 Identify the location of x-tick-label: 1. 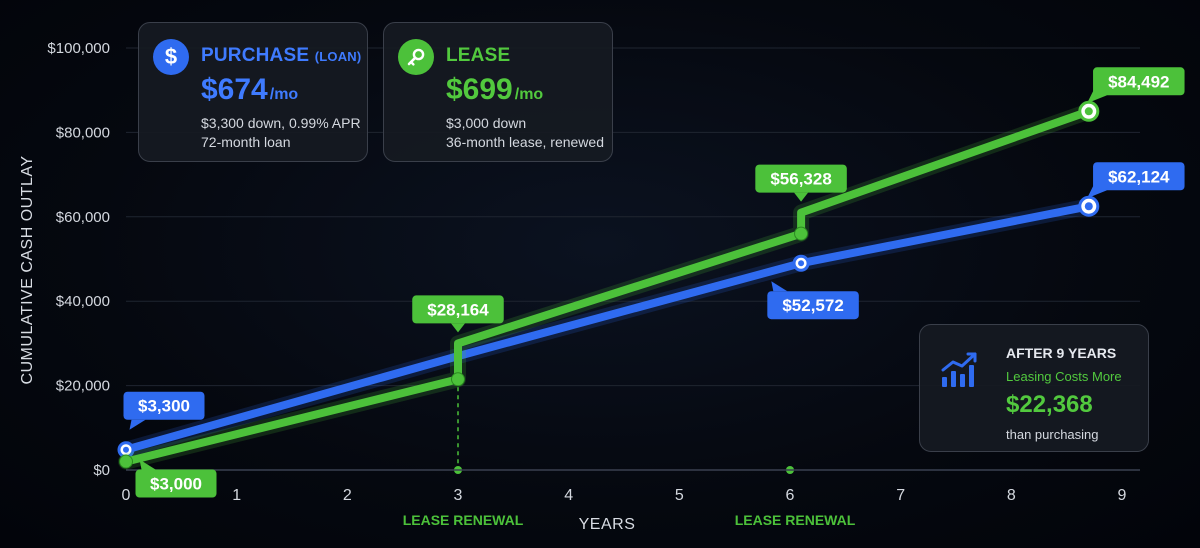
(236, 495).